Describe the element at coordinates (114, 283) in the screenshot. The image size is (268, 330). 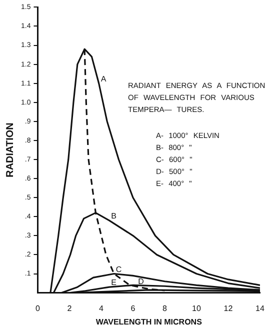
I see `annotation: E` at that location.